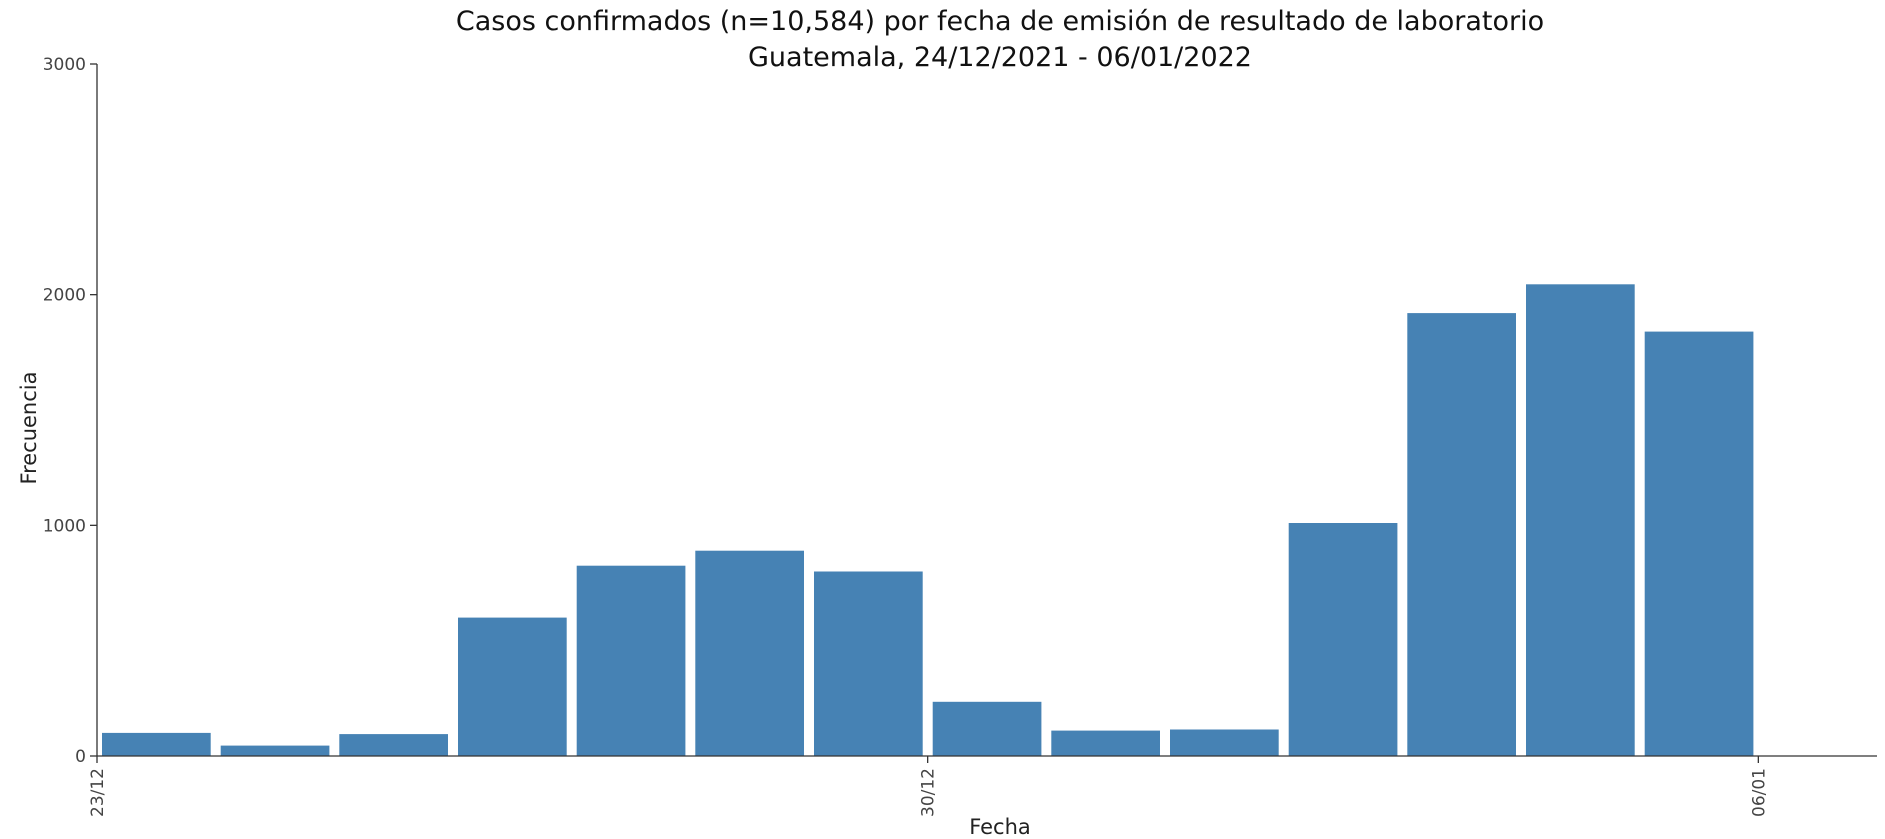  I want to click on x-axis-title: Fecha, so click(1000, 827).